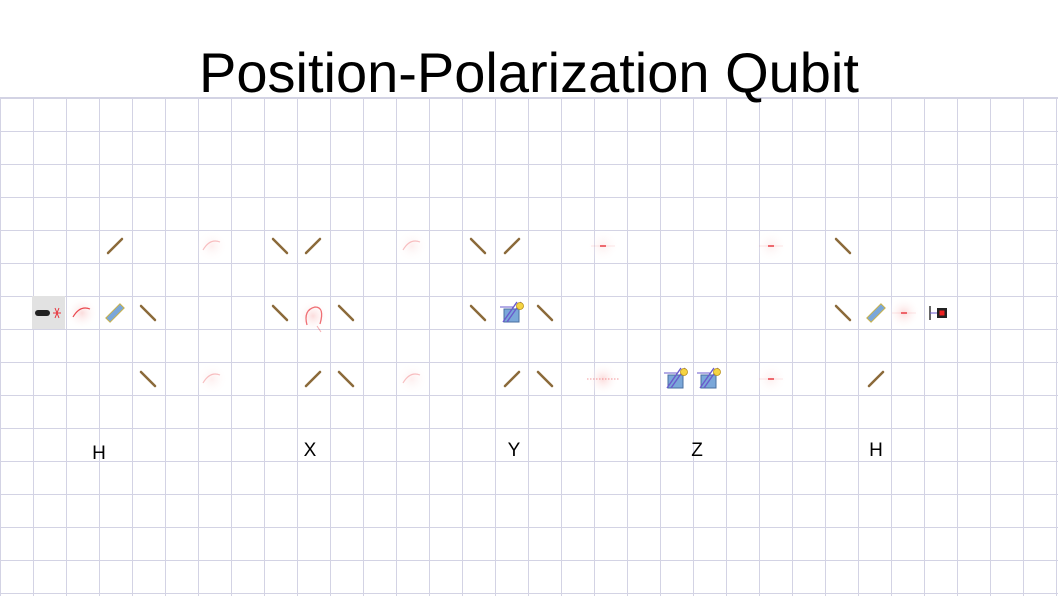 The height and width of the screenshot is (596, 1058). I want to click on gate-label-x: X, so click(310, 450).